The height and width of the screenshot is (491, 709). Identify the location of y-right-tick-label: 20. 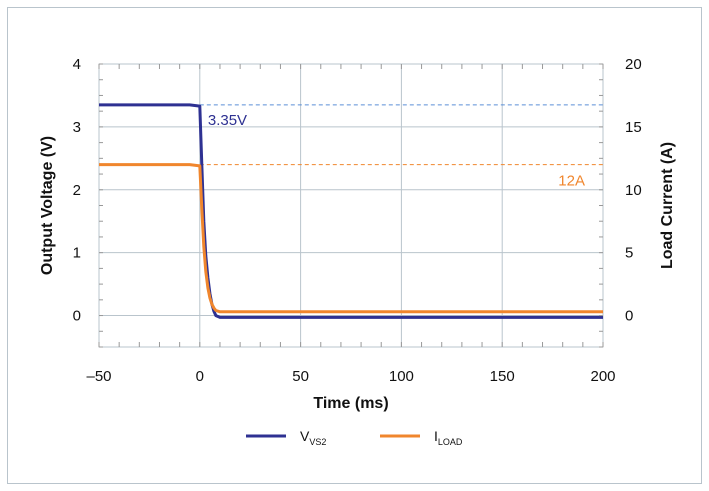
(633, 64).